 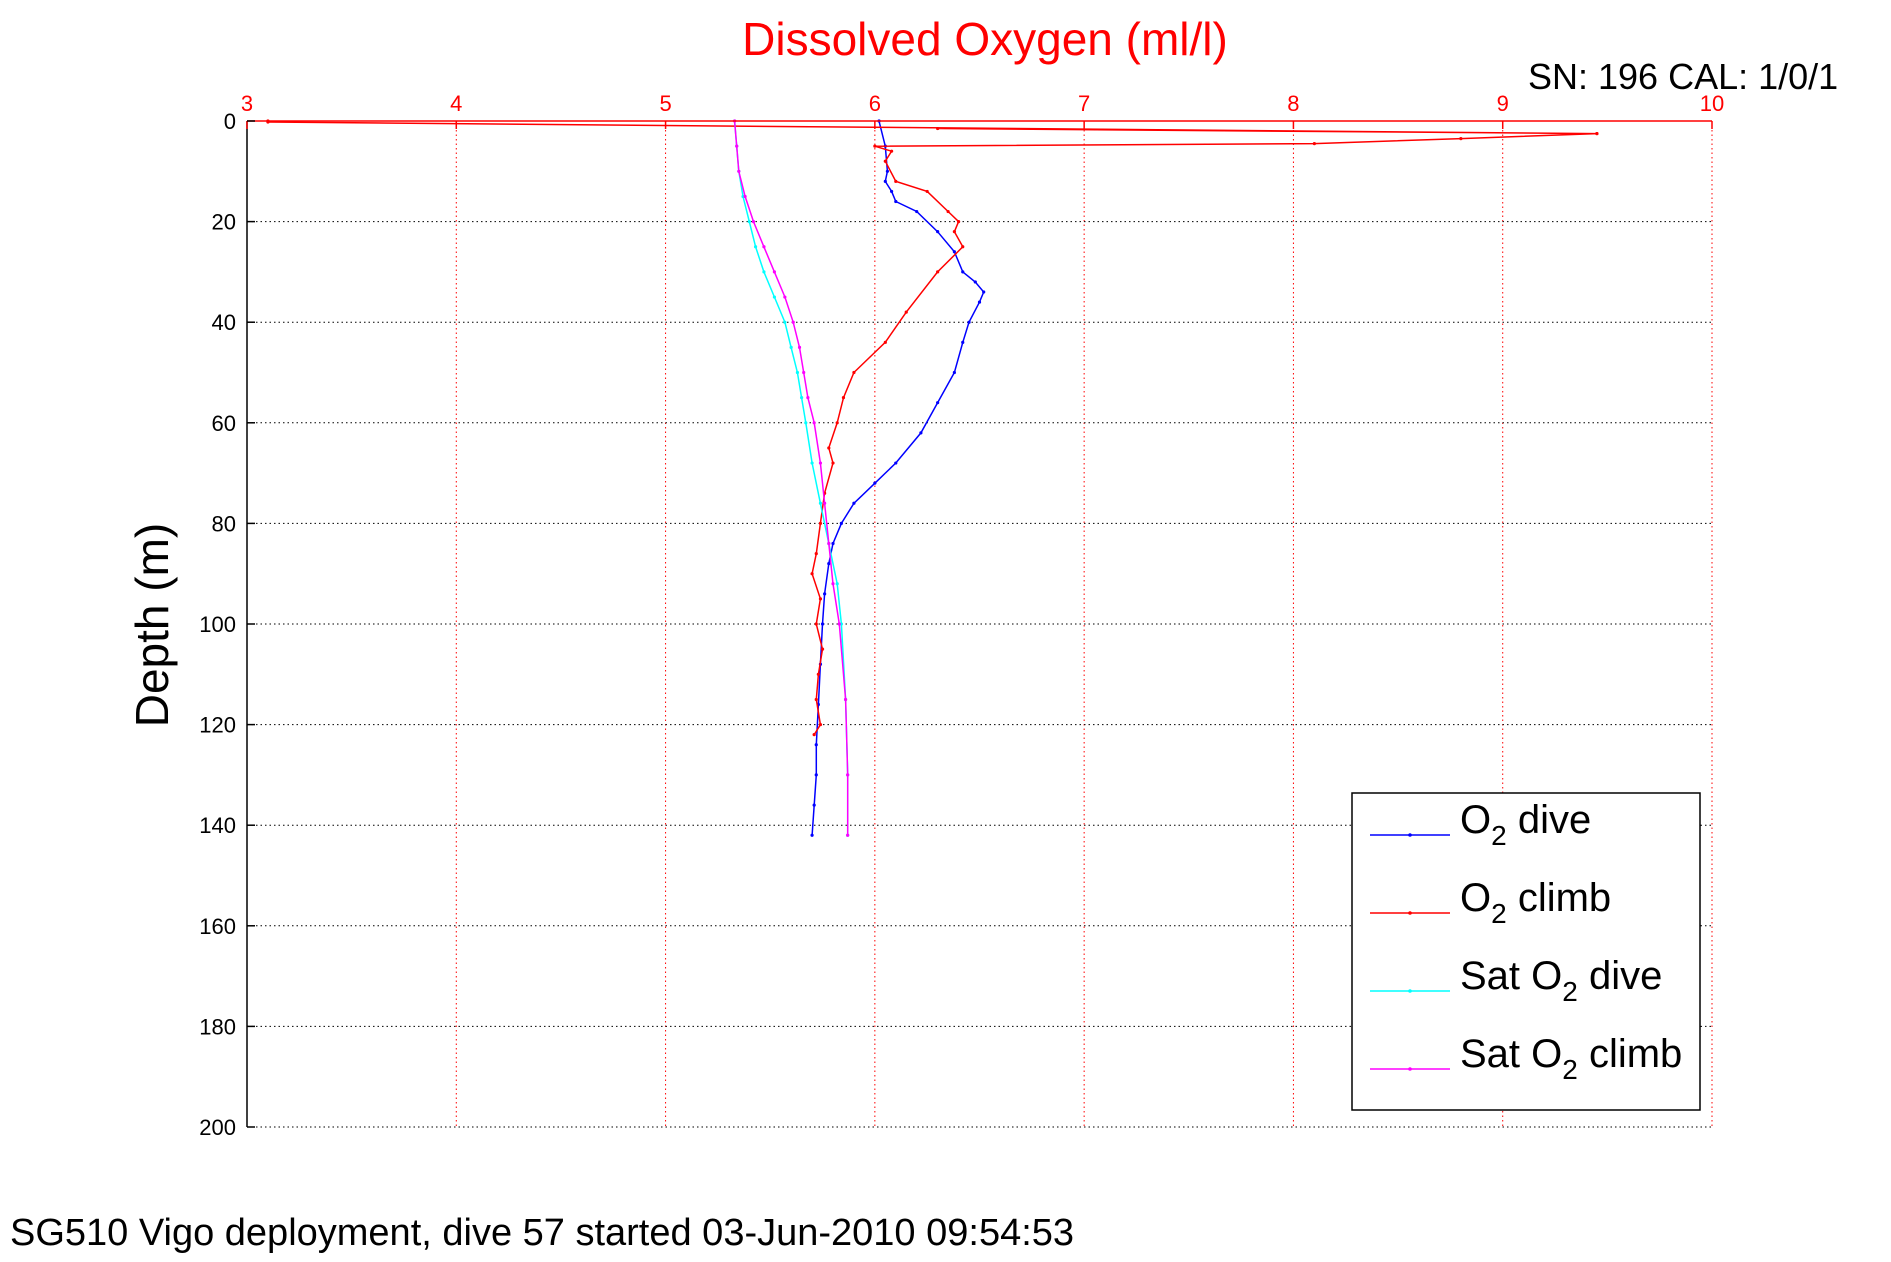 What do you see at coordinates (1535, 902) in the screenshot?
I see `legend-label-o2-climb: O2 climb` at bounding box center [1535, 902].